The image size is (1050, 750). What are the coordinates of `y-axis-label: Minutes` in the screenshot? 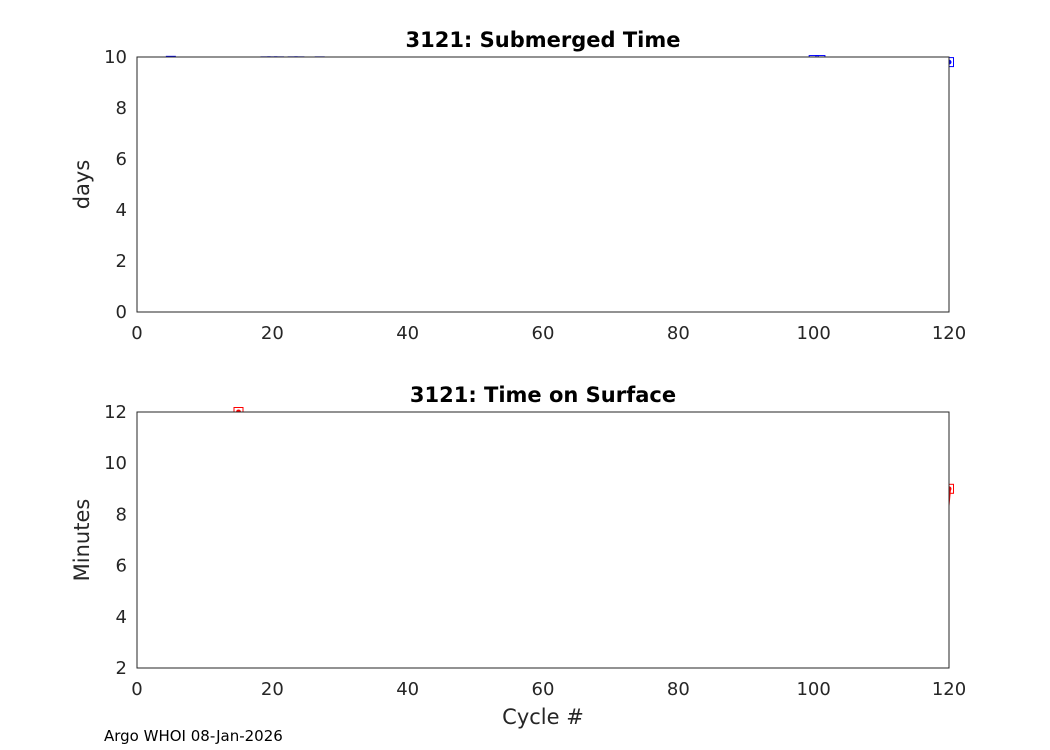 It's located at (82, 540).